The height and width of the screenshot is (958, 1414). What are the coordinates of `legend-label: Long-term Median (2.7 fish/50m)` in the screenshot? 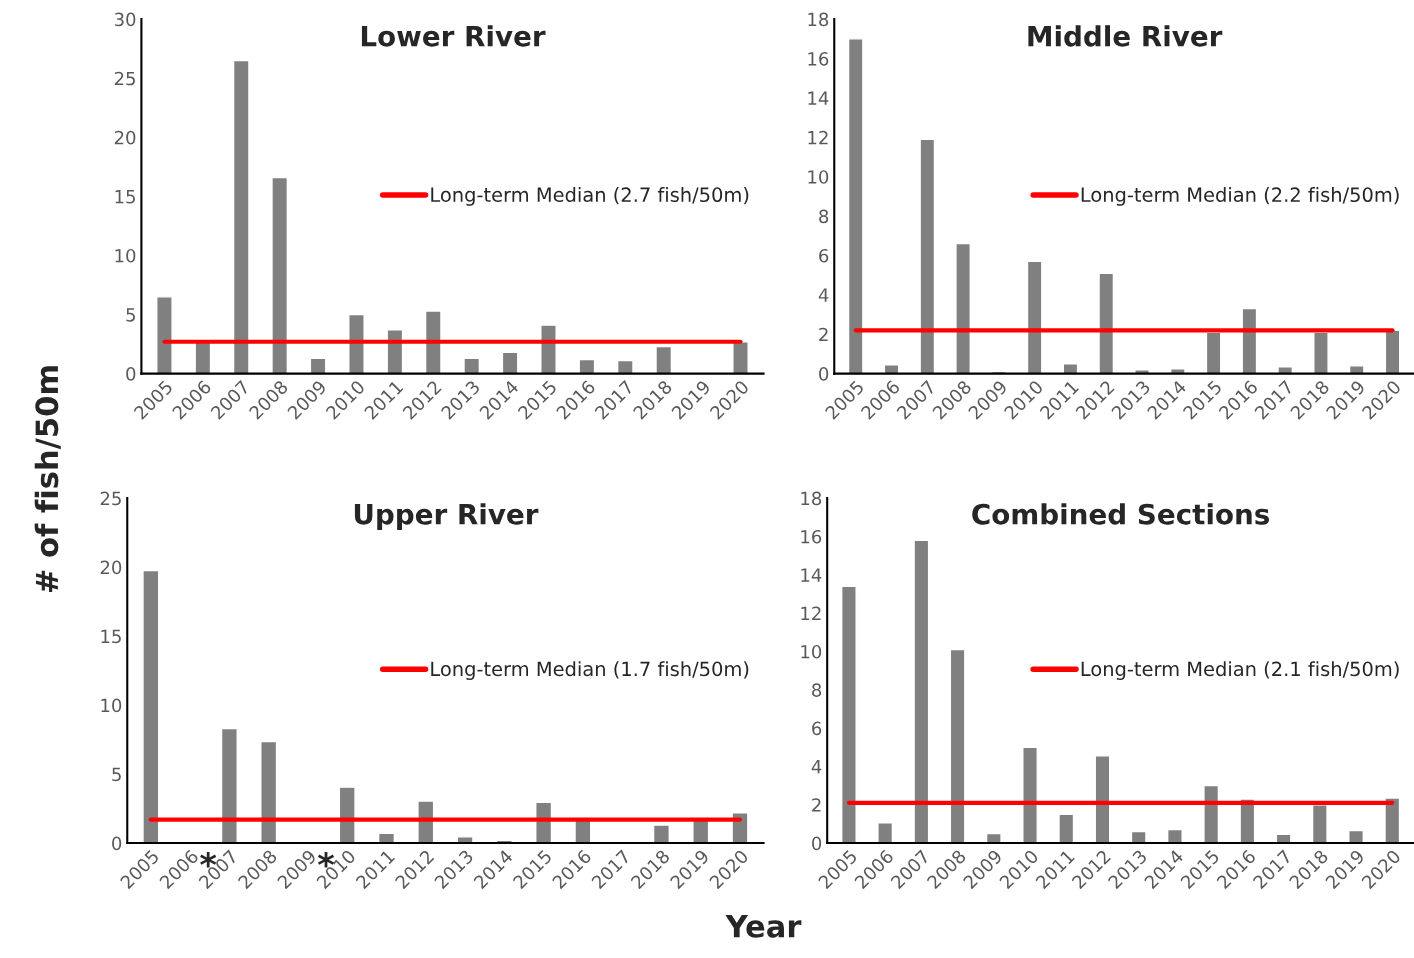 It's located at (590, 196).